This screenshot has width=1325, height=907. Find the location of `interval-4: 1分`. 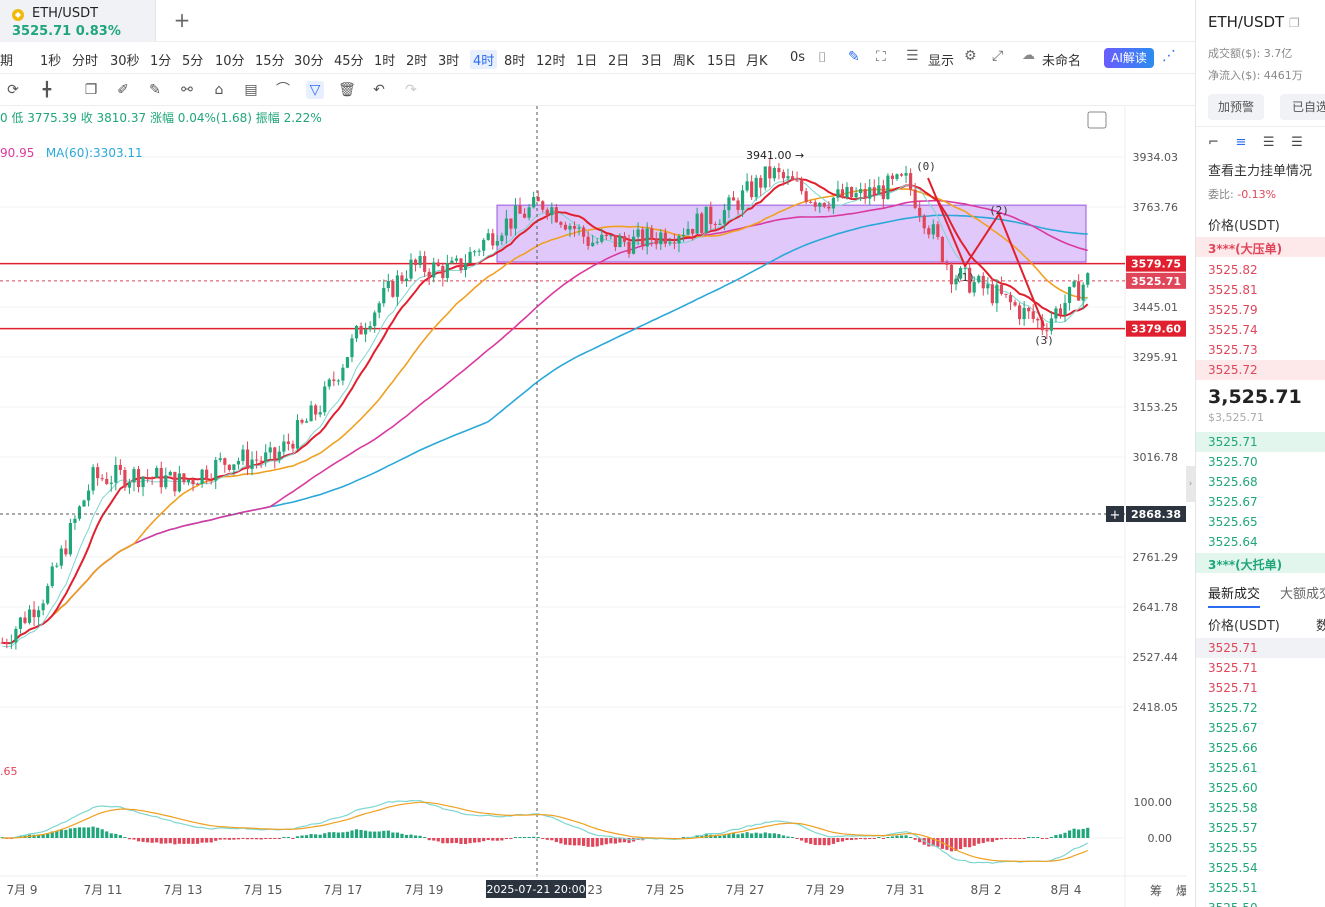

interval-4: 1分 is located at coordinates (161, 61).